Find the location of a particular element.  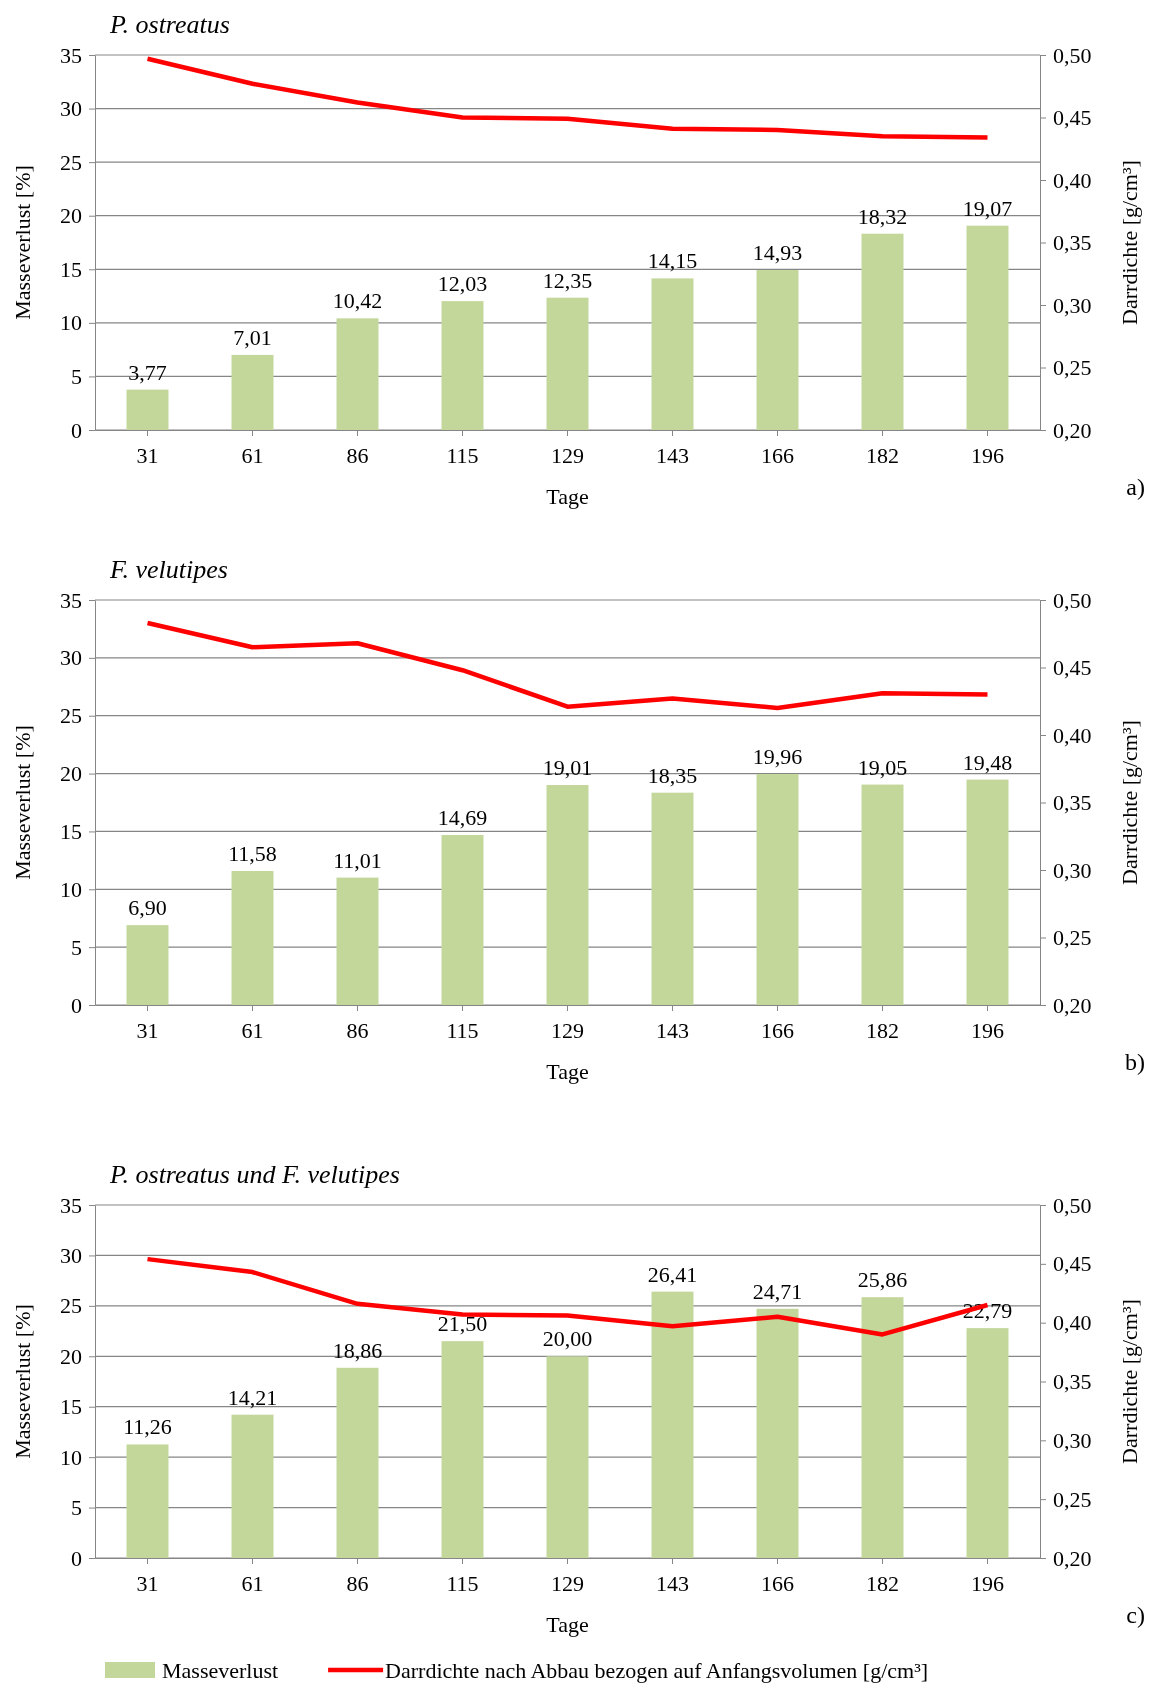

text: b) is located at coordinates (1135, 1062).